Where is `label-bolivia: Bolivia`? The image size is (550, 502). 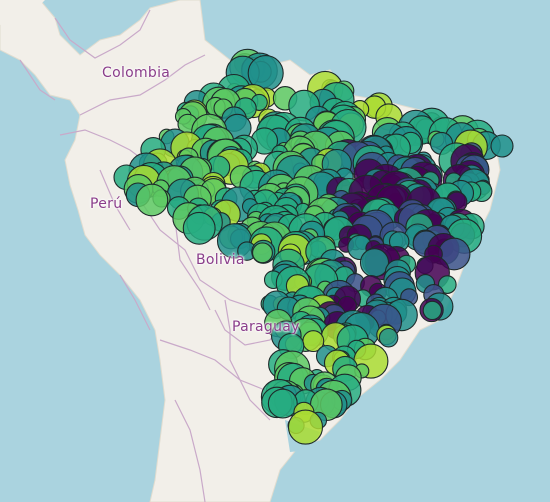
label-bolivia: Bolivia is located at coordinates (220, 260).